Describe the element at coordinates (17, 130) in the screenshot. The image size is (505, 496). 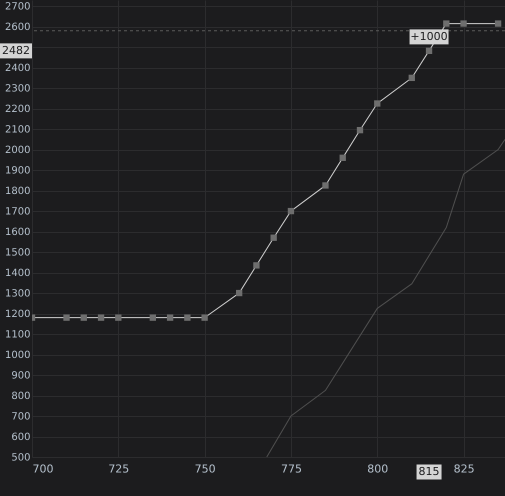
I see `y-tick-label: 2100` at that location.